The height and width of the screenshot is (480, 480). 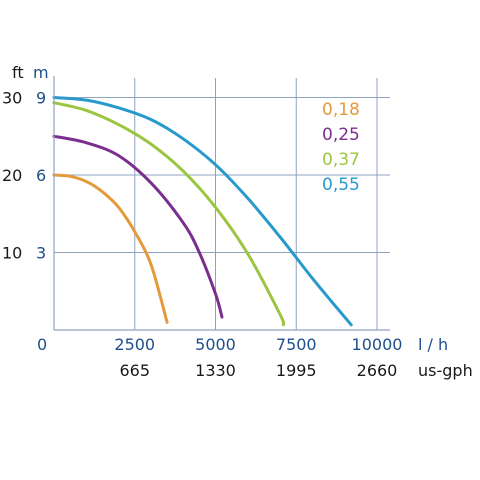 What do you see at coordinates (12, 175) in the screenshot?
I see `y-tick-label-ft-1: 20` at bounding box center [12, 175].